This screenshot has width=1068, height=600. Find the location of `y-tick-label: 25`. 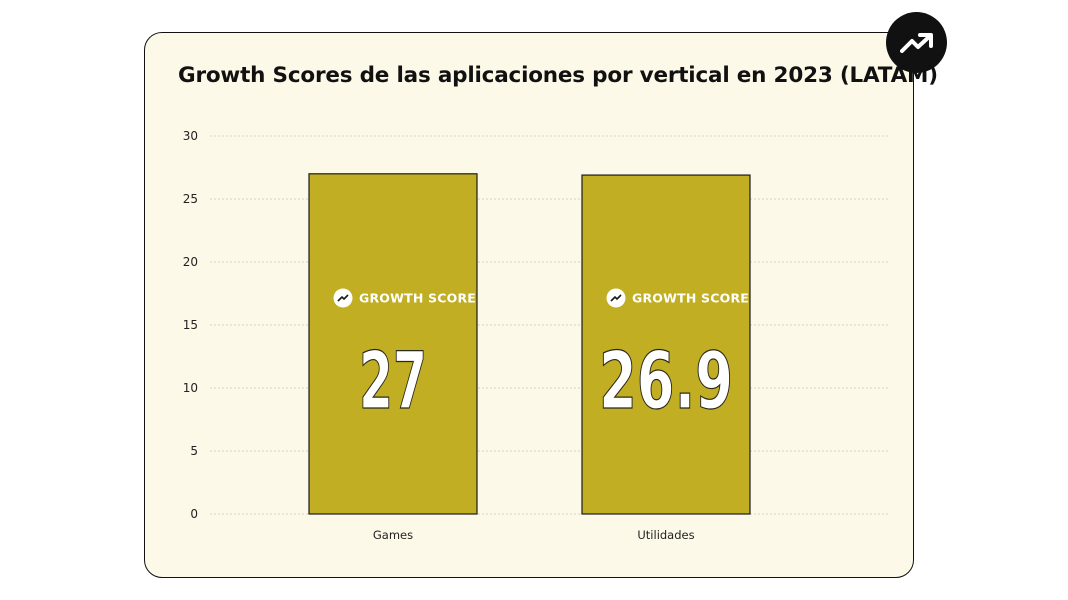

y-tick-label: 25 is located at coordinates (190, 199).